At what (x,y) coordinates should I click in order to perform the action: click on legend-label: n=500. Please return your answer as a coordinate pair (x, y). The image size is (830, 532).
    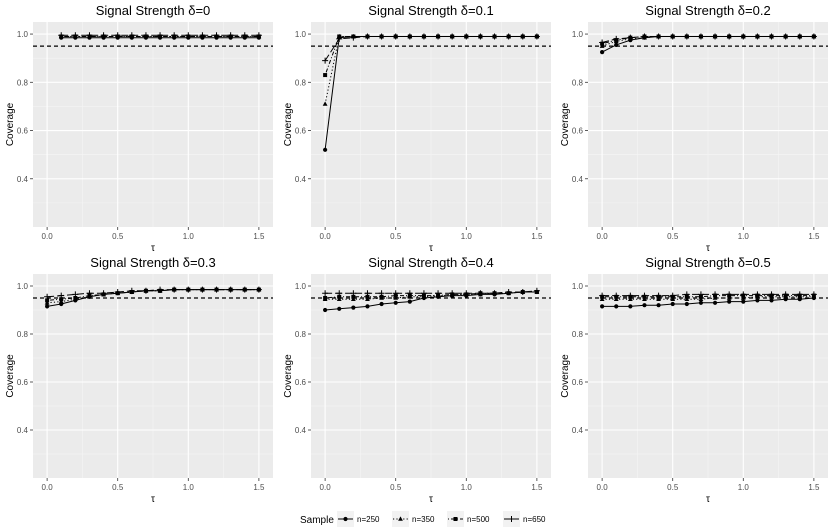
    Looking at the image, I should click on (478, 519).